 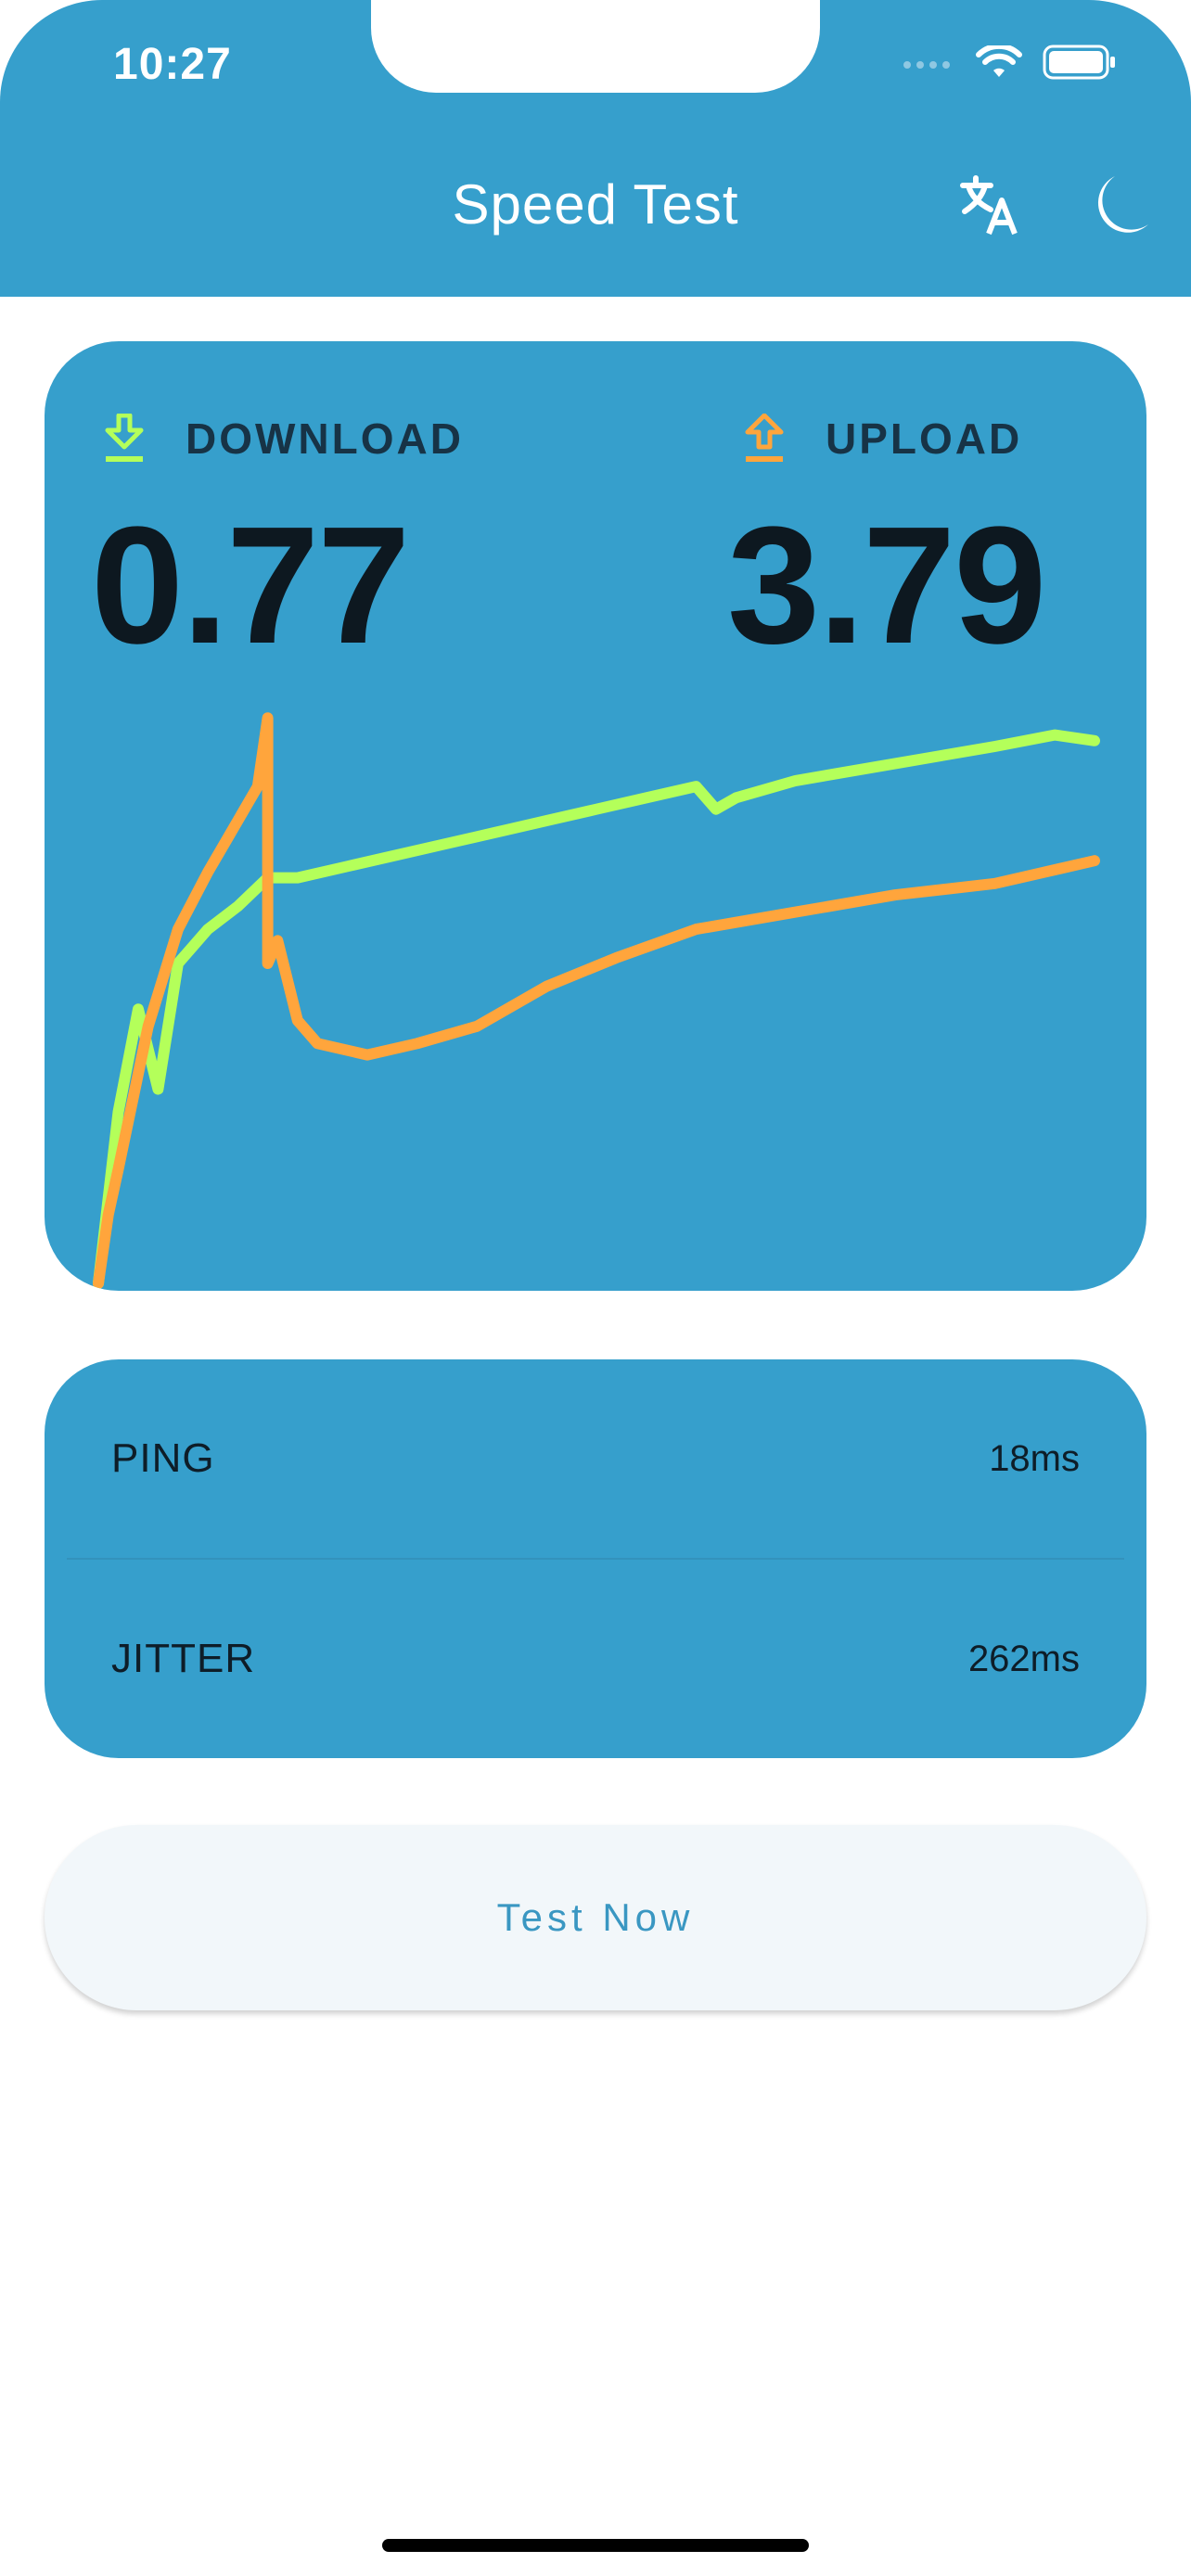 I want to click on device-notch, so click(x=595, y=46).